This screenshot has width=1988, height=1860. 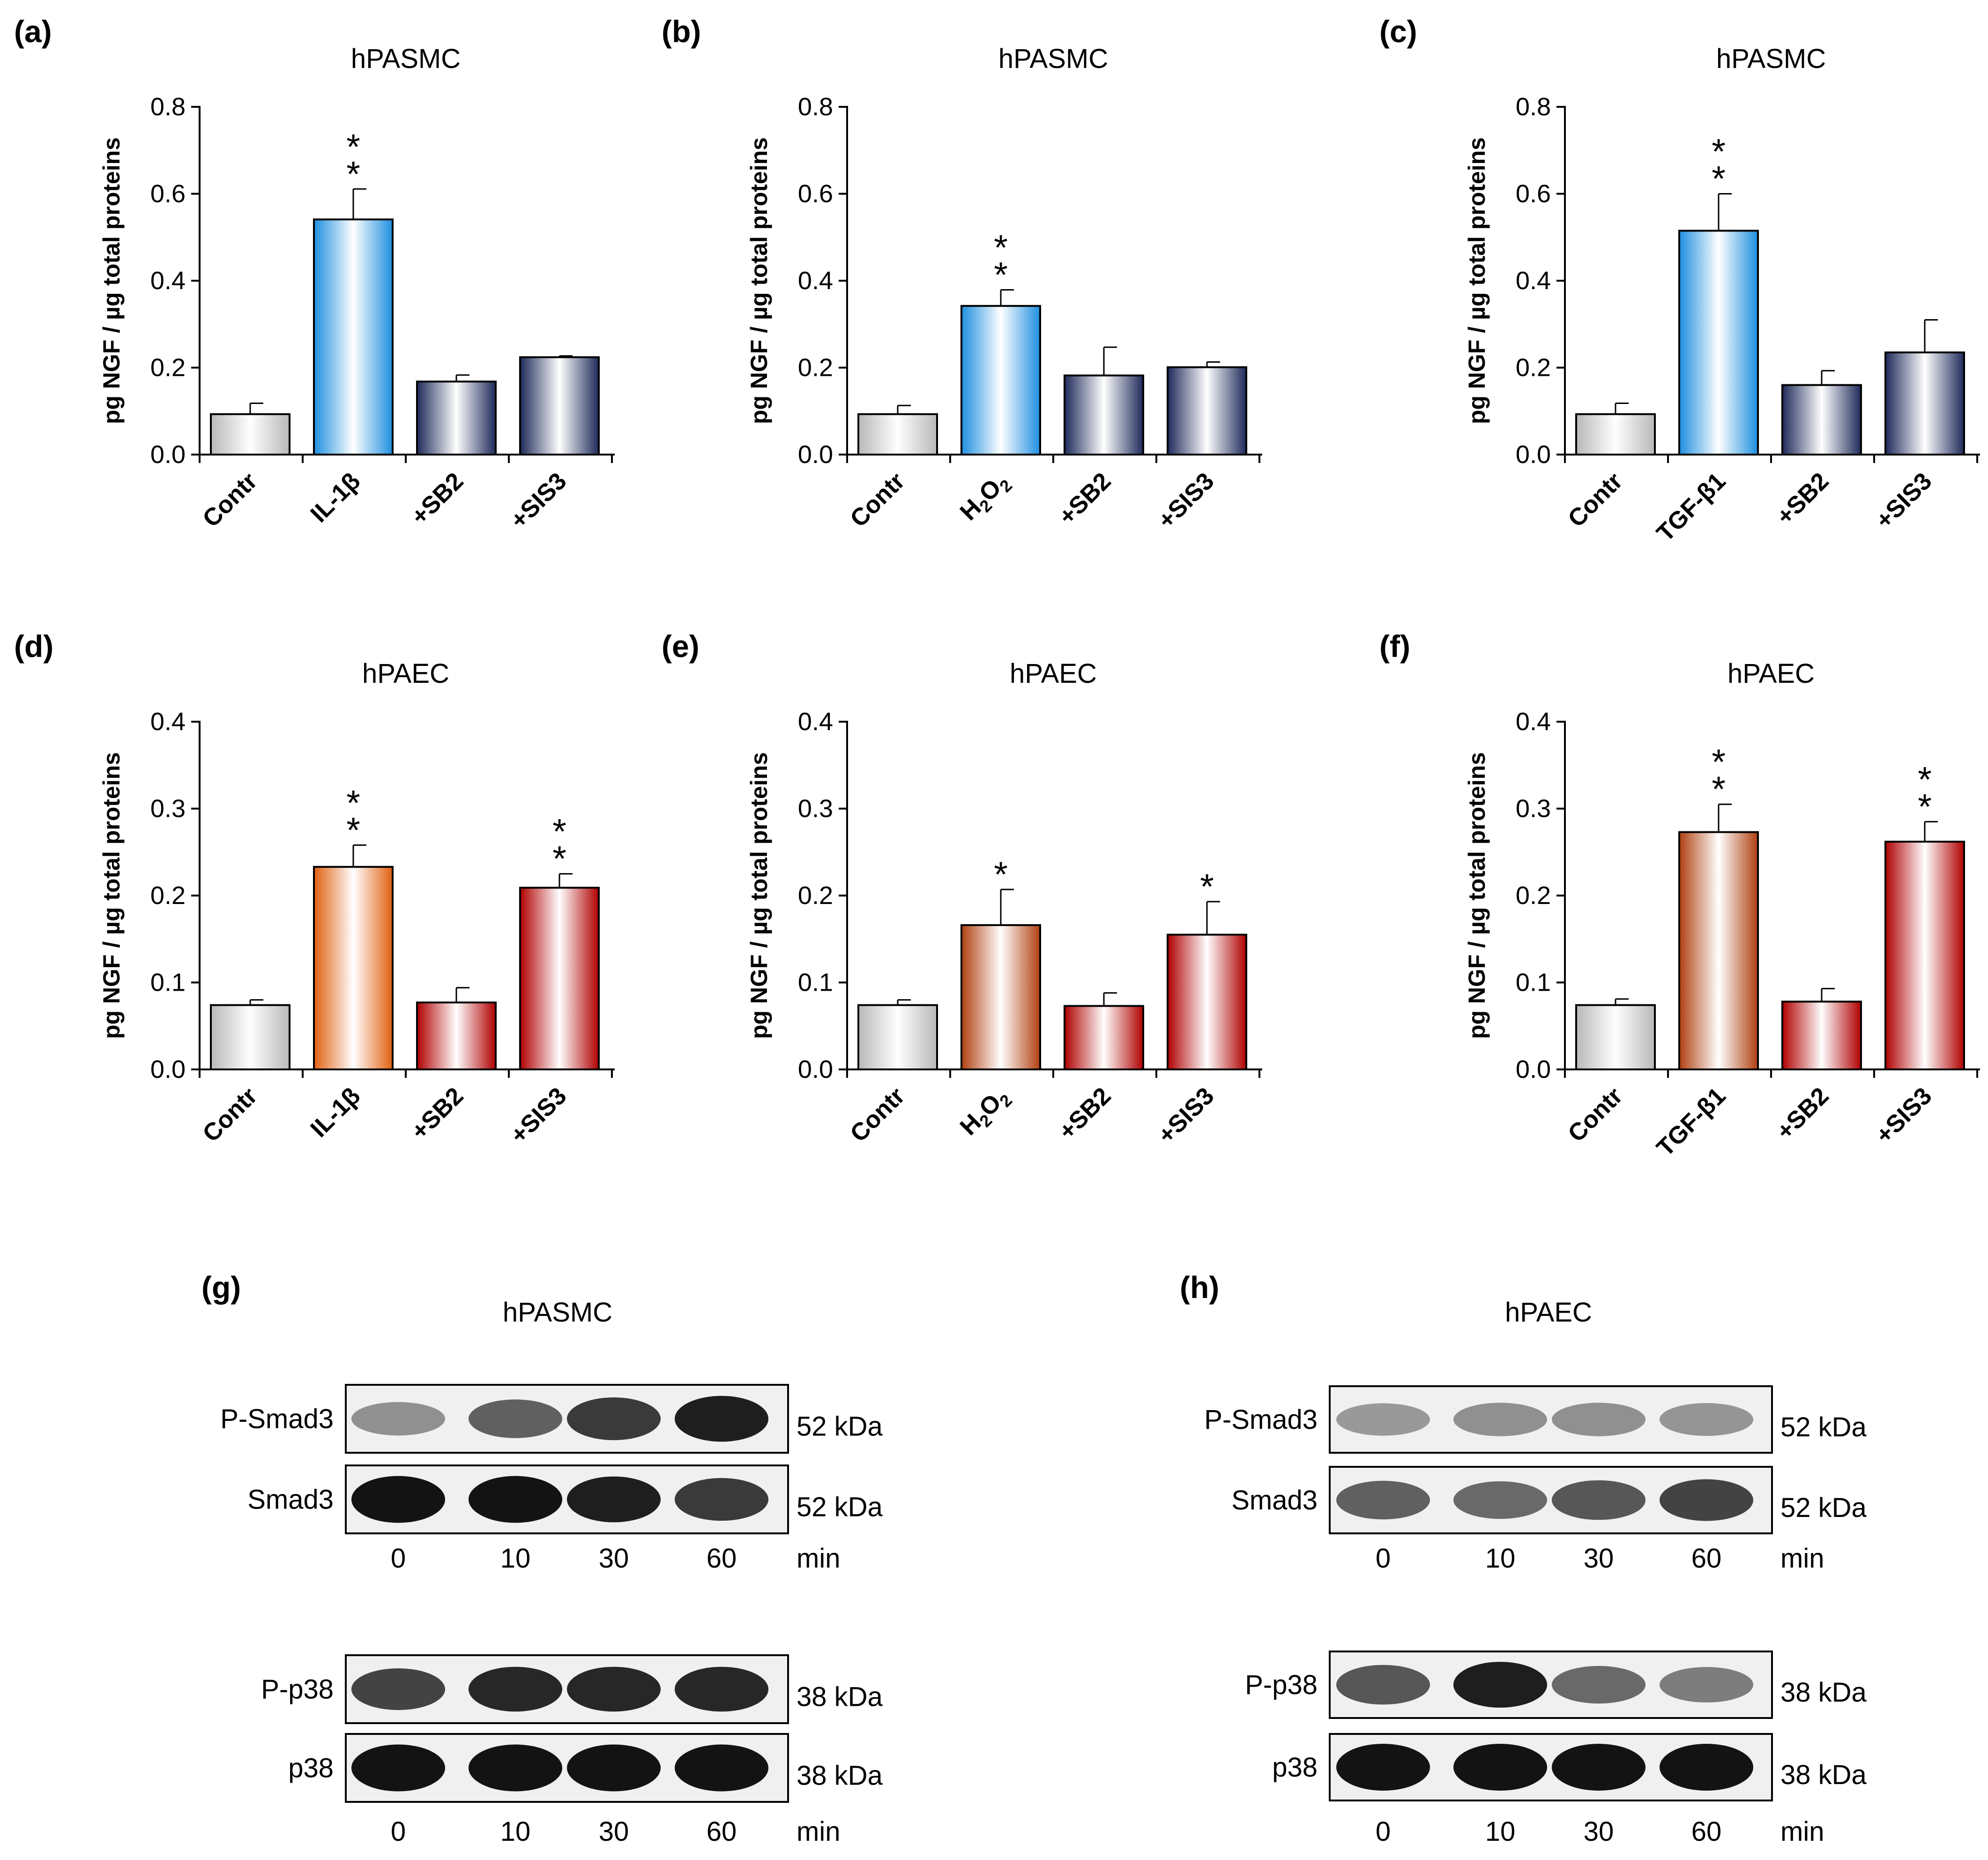 What do you see at coordinates (335, 1112) in the screenshot?
I see `category-label: IL-1β` at bounding box center [335, 1112].